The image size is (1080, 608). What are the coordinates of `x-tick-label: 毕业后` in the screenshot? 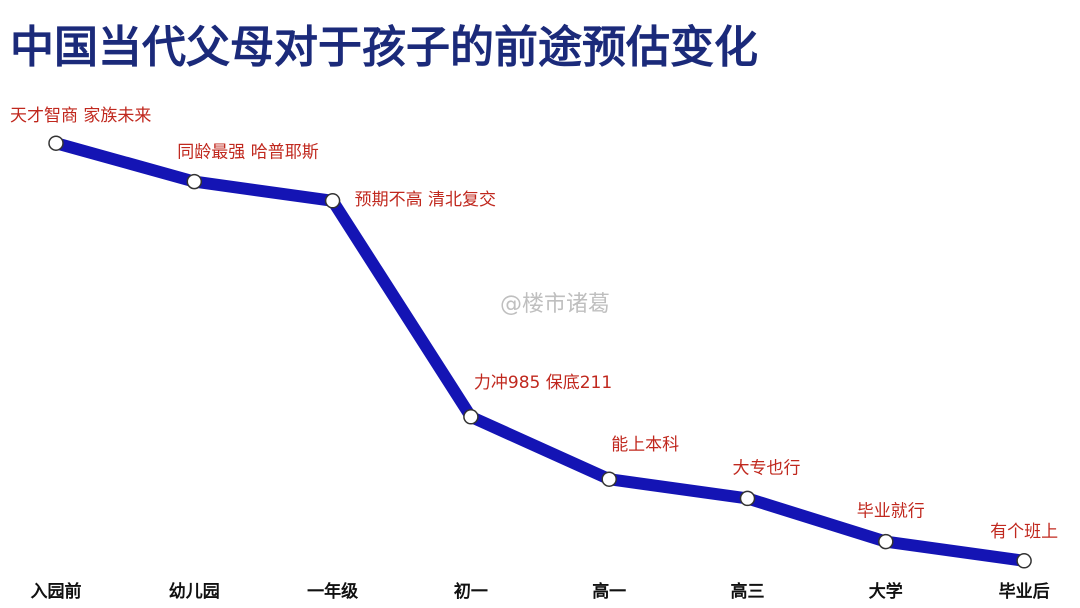 It's located at (1024, 592).